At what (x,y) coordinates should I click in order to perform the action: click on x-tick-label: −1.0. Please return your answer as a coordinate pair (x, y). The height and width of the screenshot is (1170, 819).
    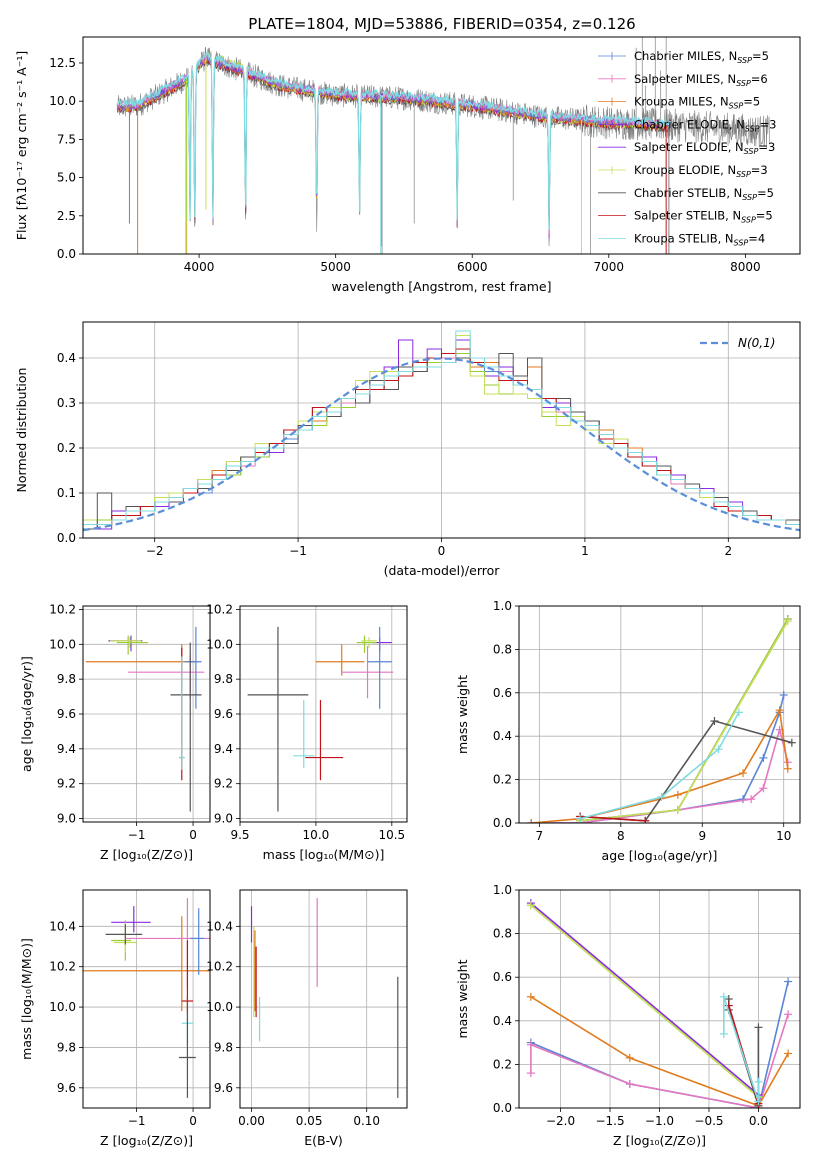
    Looking at the image, I should click on (659, 1121).